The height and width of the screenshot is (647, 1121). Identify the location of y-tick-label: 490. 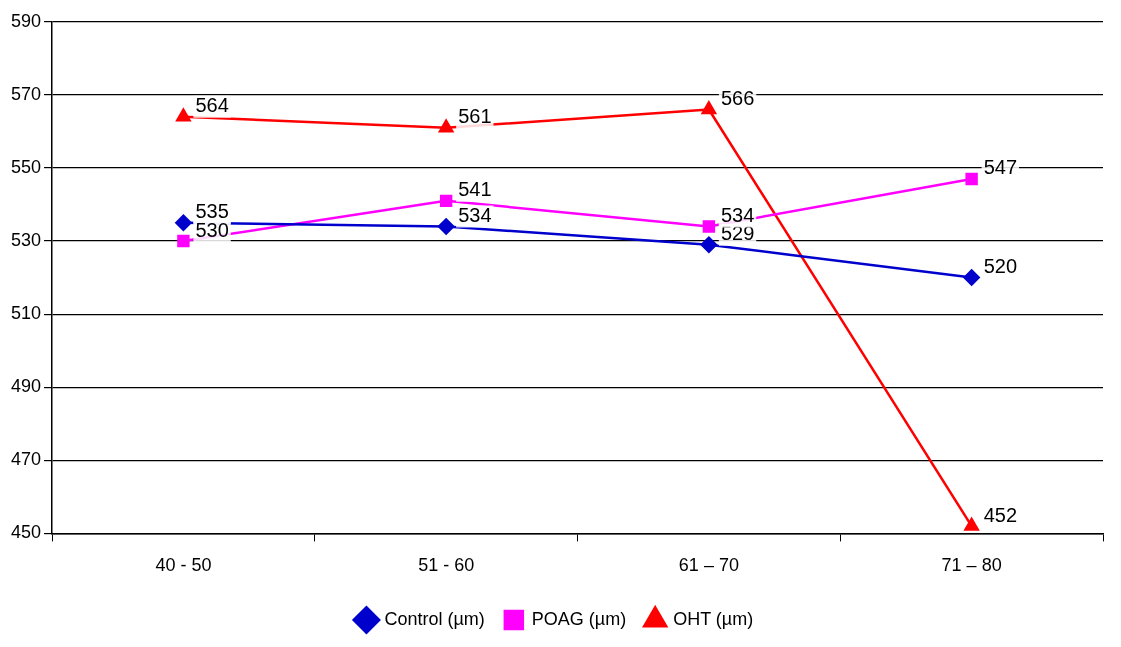
(26, 386).